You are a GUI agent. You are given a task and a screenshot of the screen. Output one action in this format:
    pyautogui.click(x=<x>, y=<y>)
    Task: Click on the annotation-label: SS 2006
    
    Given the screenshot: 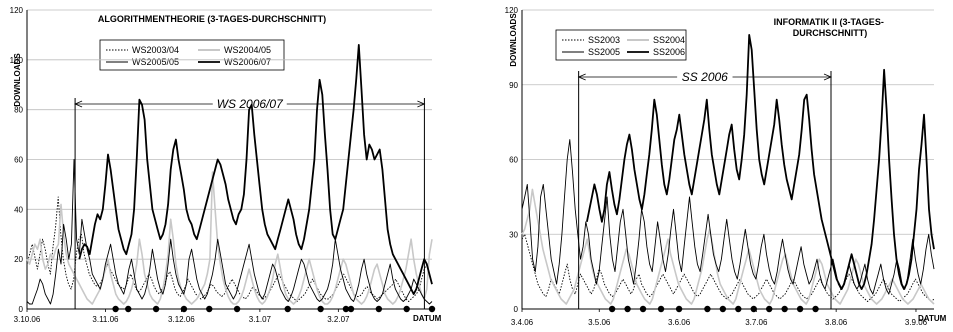 What is the action you would take?
    pyautogui.click(x=705, y=77)
    